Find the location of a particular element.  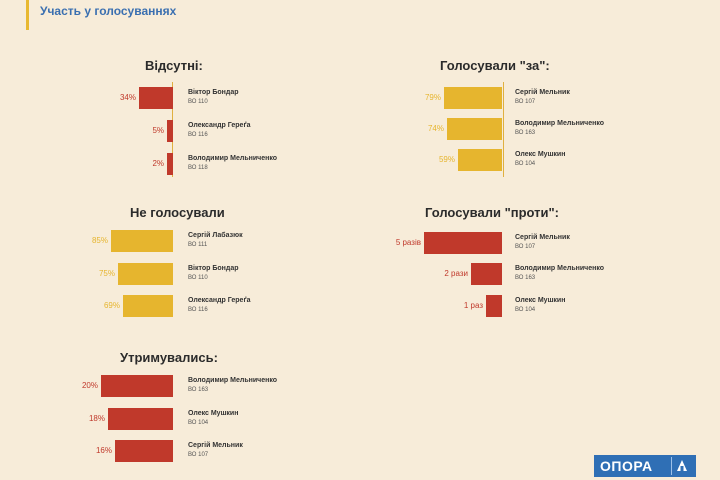

divider-right is located at coordinates (503, 129).